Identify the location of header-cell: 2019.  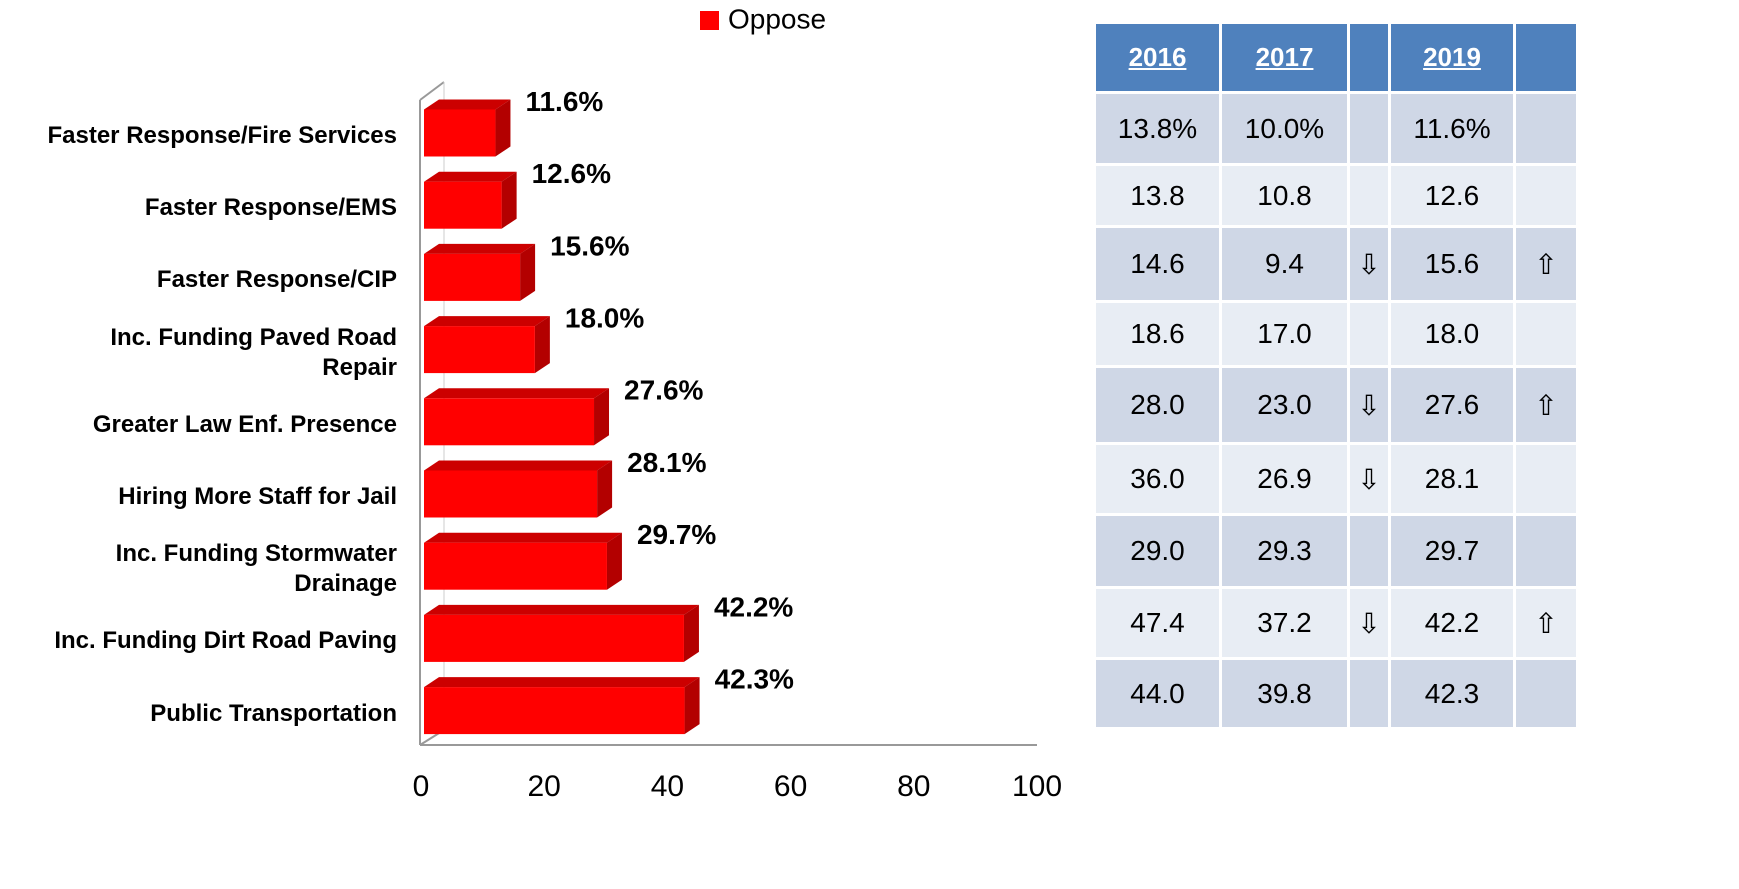
(1452, 57).